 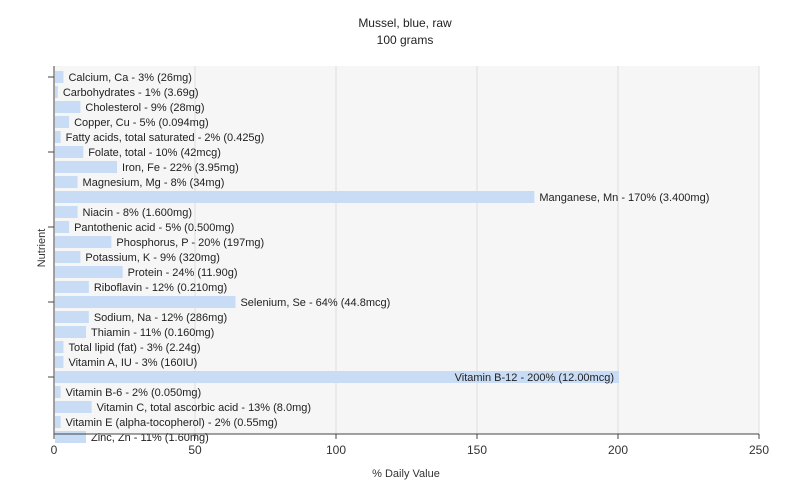 What do you see at coordinates (152, 258) in the screenshot?
I see `bar-label: Potassium, K - 9% (320mg)` at bounding box center [152, 258].